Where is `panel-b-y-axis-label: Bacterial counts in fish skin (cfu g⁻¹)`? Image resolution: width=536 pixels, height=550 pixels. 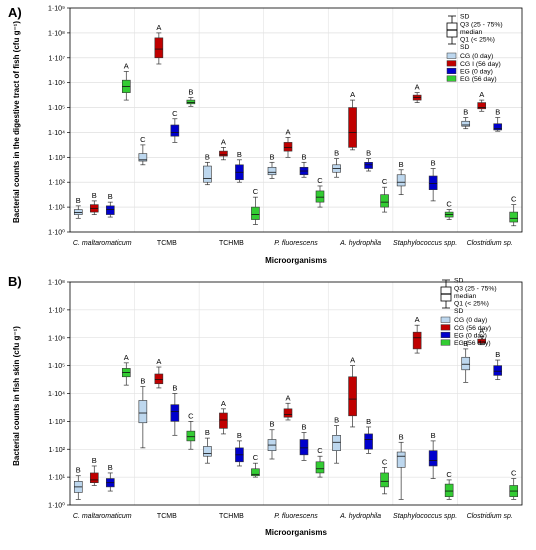
panel-b-y-axis-label: Bacterial counts in fish skin (cfu g⁻¹) is located at coordinates (16, 396).